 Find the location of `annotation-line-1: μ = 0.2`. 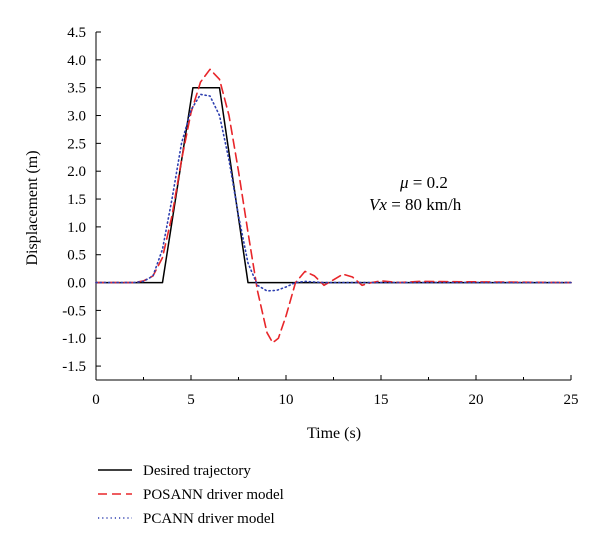

annotation-line-1: μ = 0.2 is located at coordinates (423, 182).